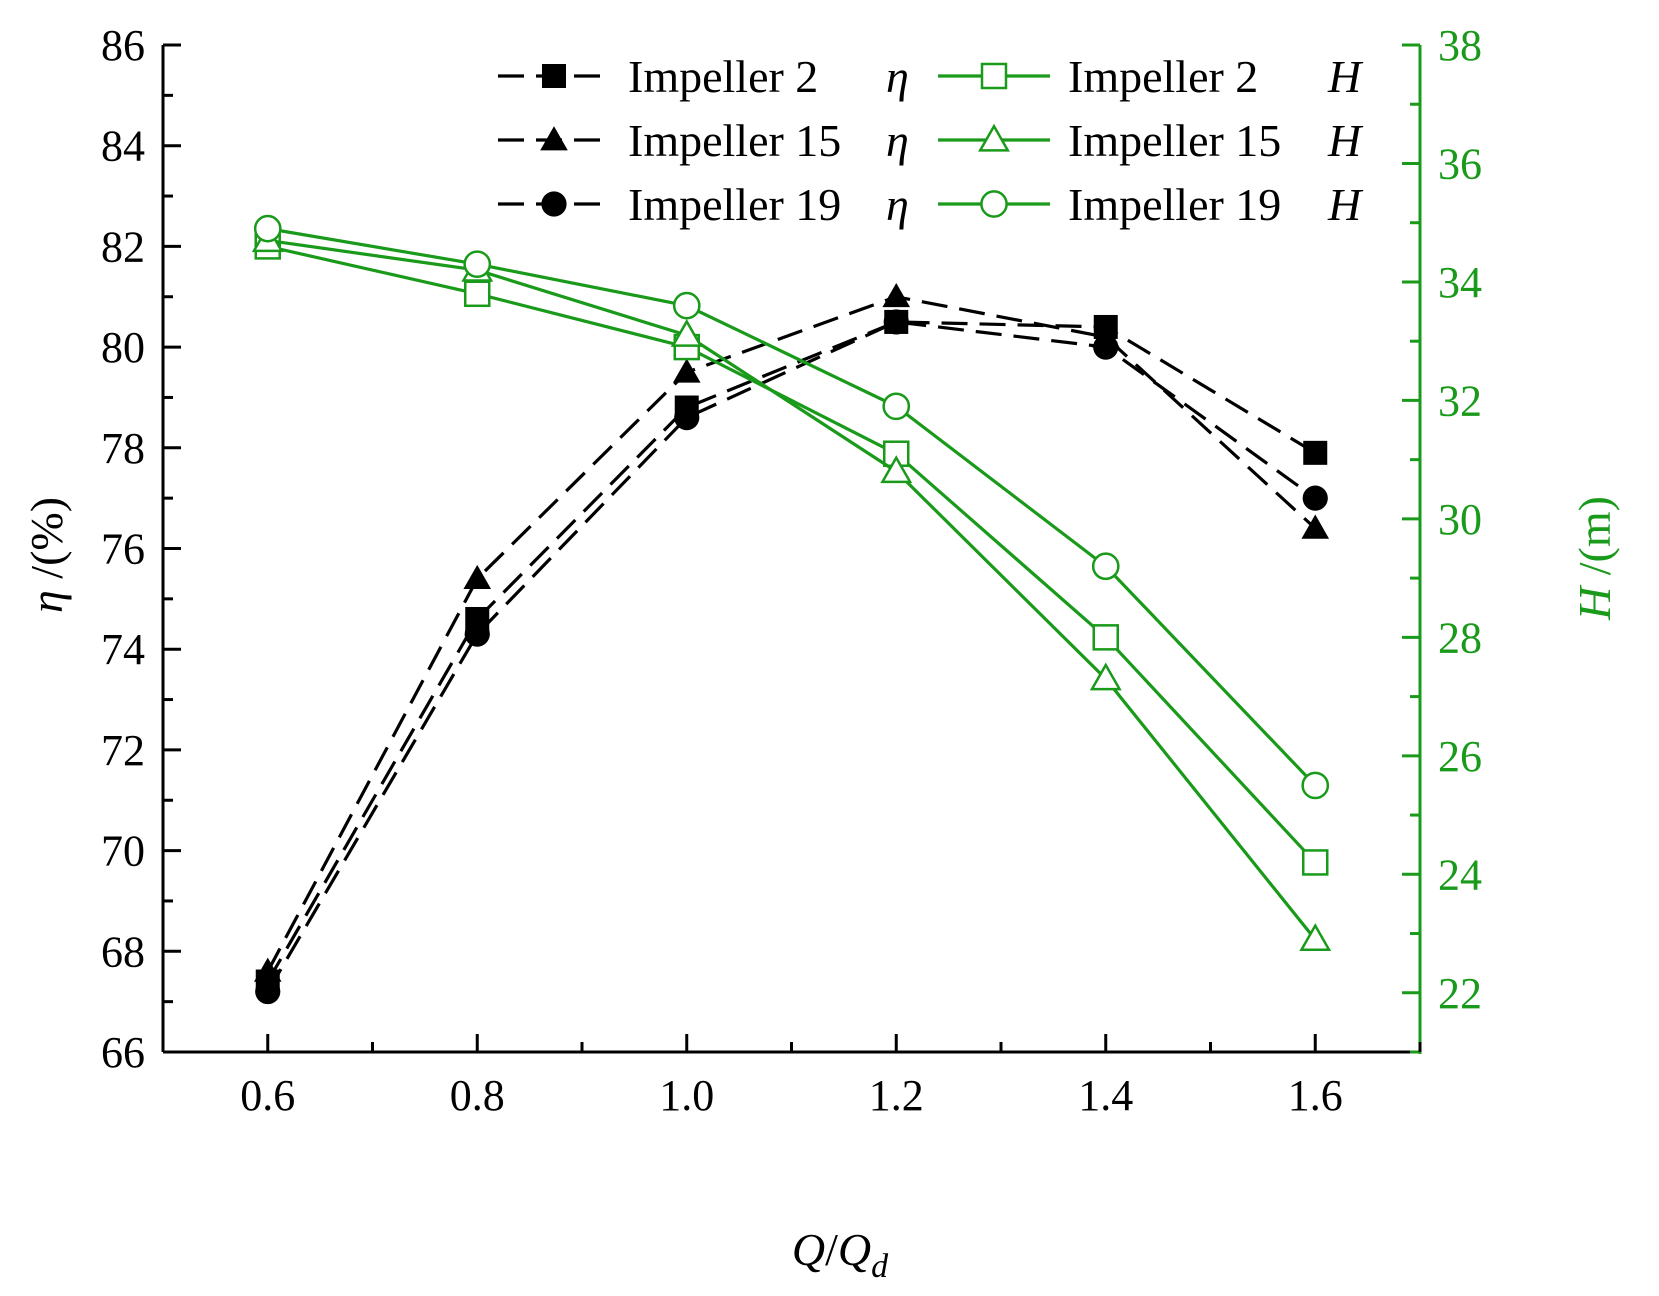 The height and width of the screenshot is (1296, 1659). I want to click on y-left-tick-label: 70, so click(123, 851).